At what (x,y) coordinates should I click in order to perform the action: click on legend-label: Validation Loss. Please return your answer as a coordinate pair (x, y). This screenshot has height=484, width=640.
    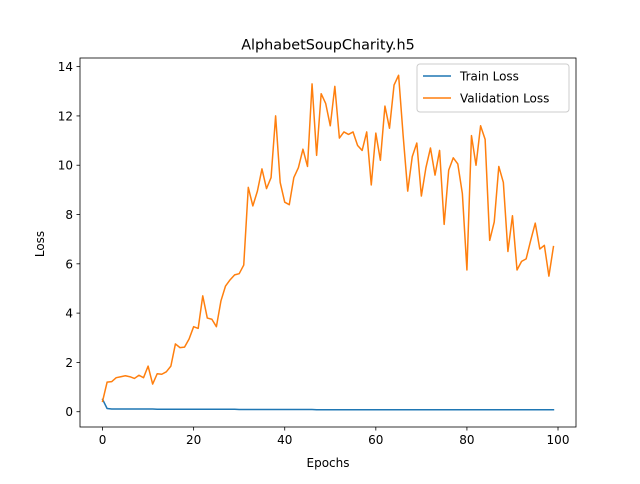
    Looking at the image, I should click on (504, 99).